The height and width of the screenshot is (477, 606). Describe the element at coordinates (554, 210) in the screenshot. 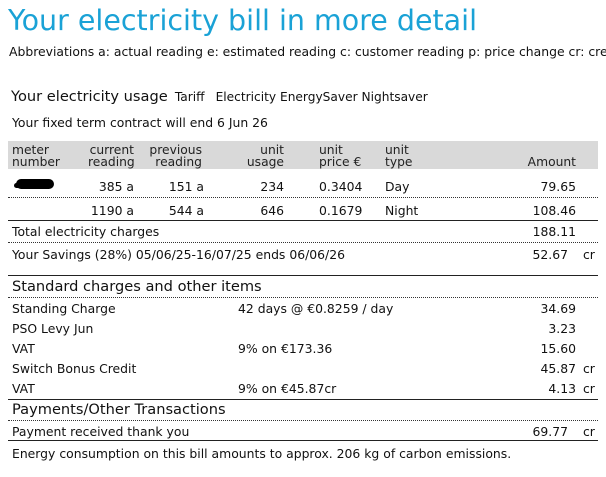

I see `row2-amount: 108.46` at that location.